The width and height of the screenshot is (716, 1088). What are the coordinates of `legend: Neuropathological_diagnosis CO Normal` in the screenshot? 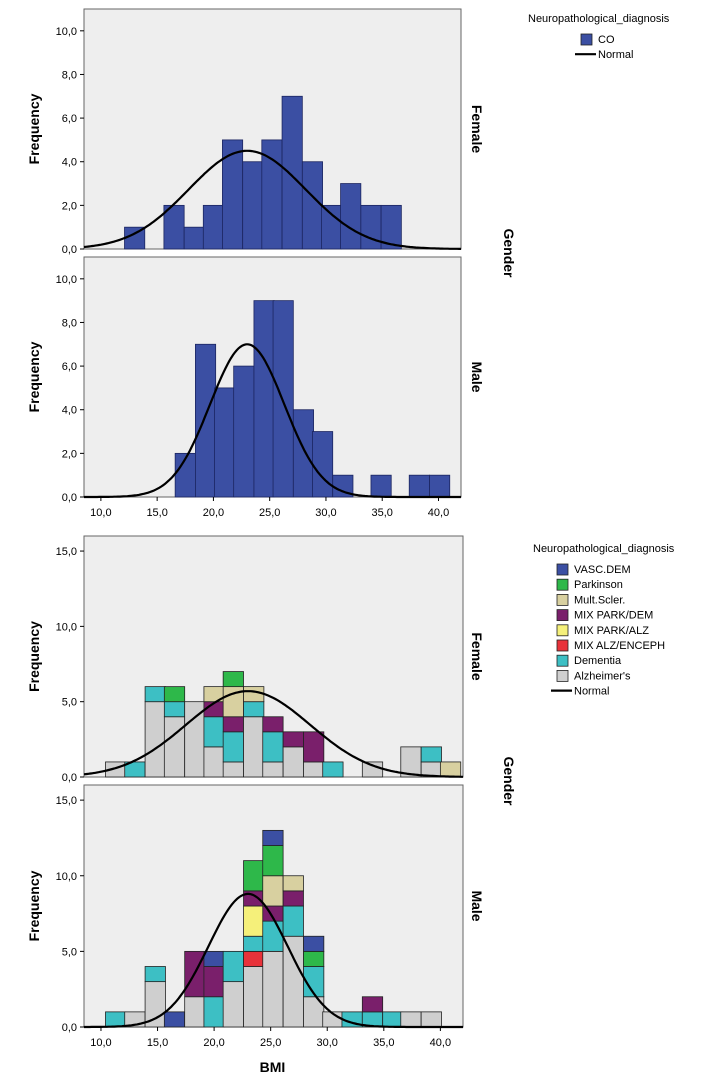 It's located at (599, 37).